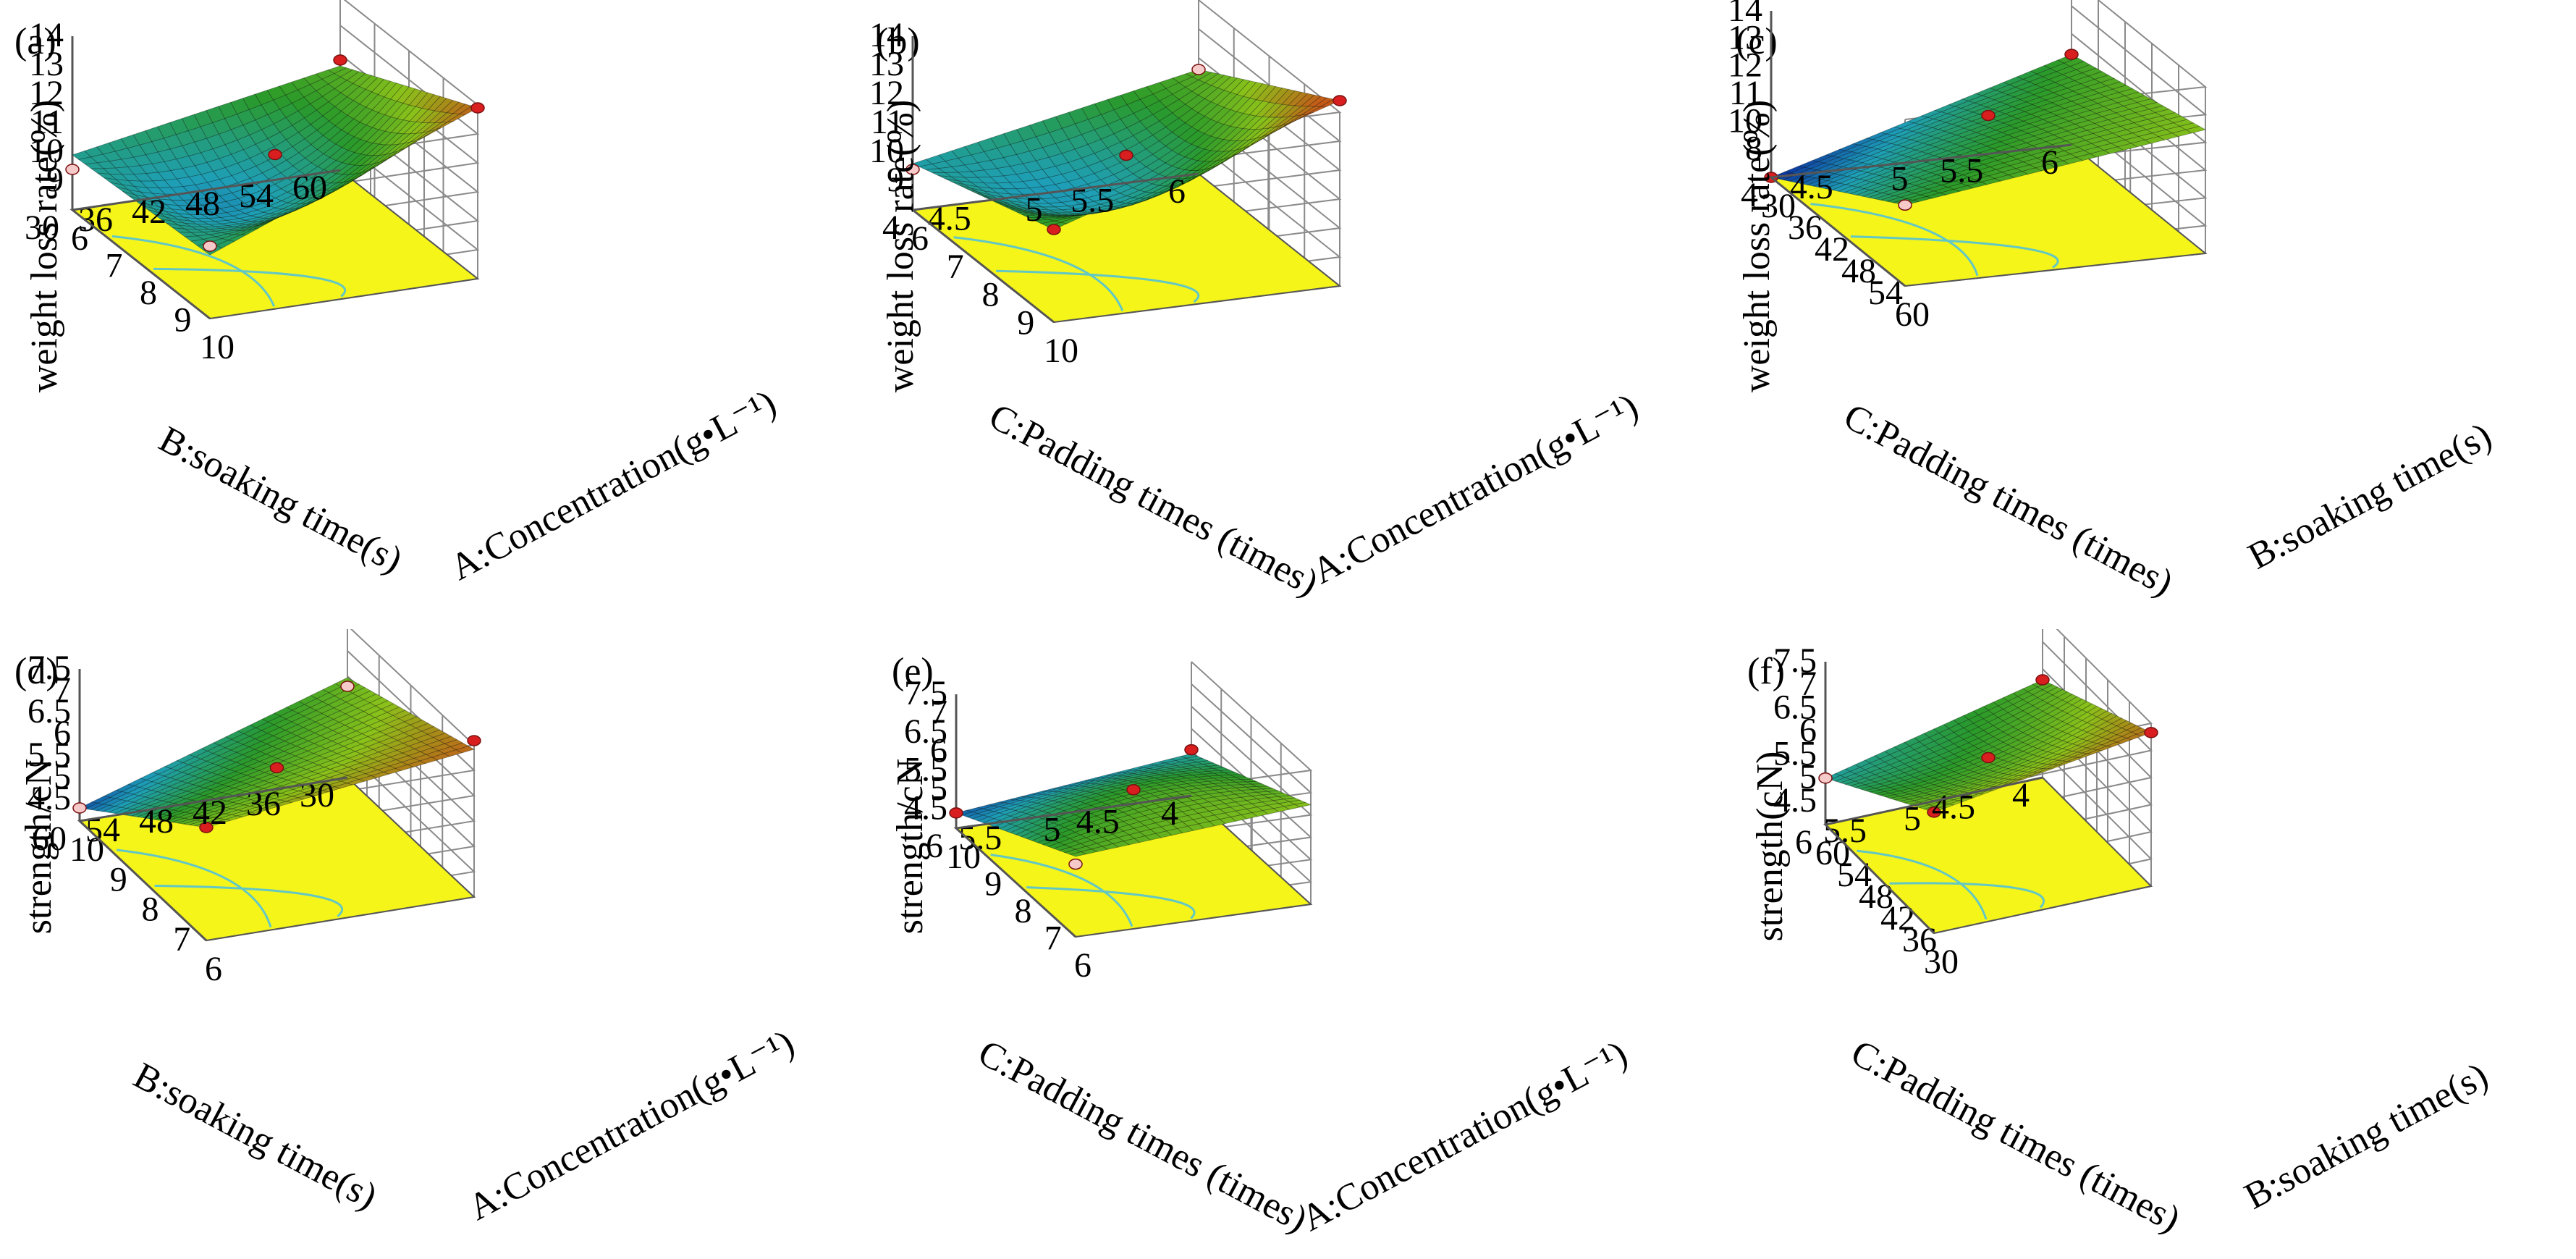 The image size is (2576, 1259). Describe the element at coordinates (1920, 215) in the screenshot. I see `front-edges` at that location.